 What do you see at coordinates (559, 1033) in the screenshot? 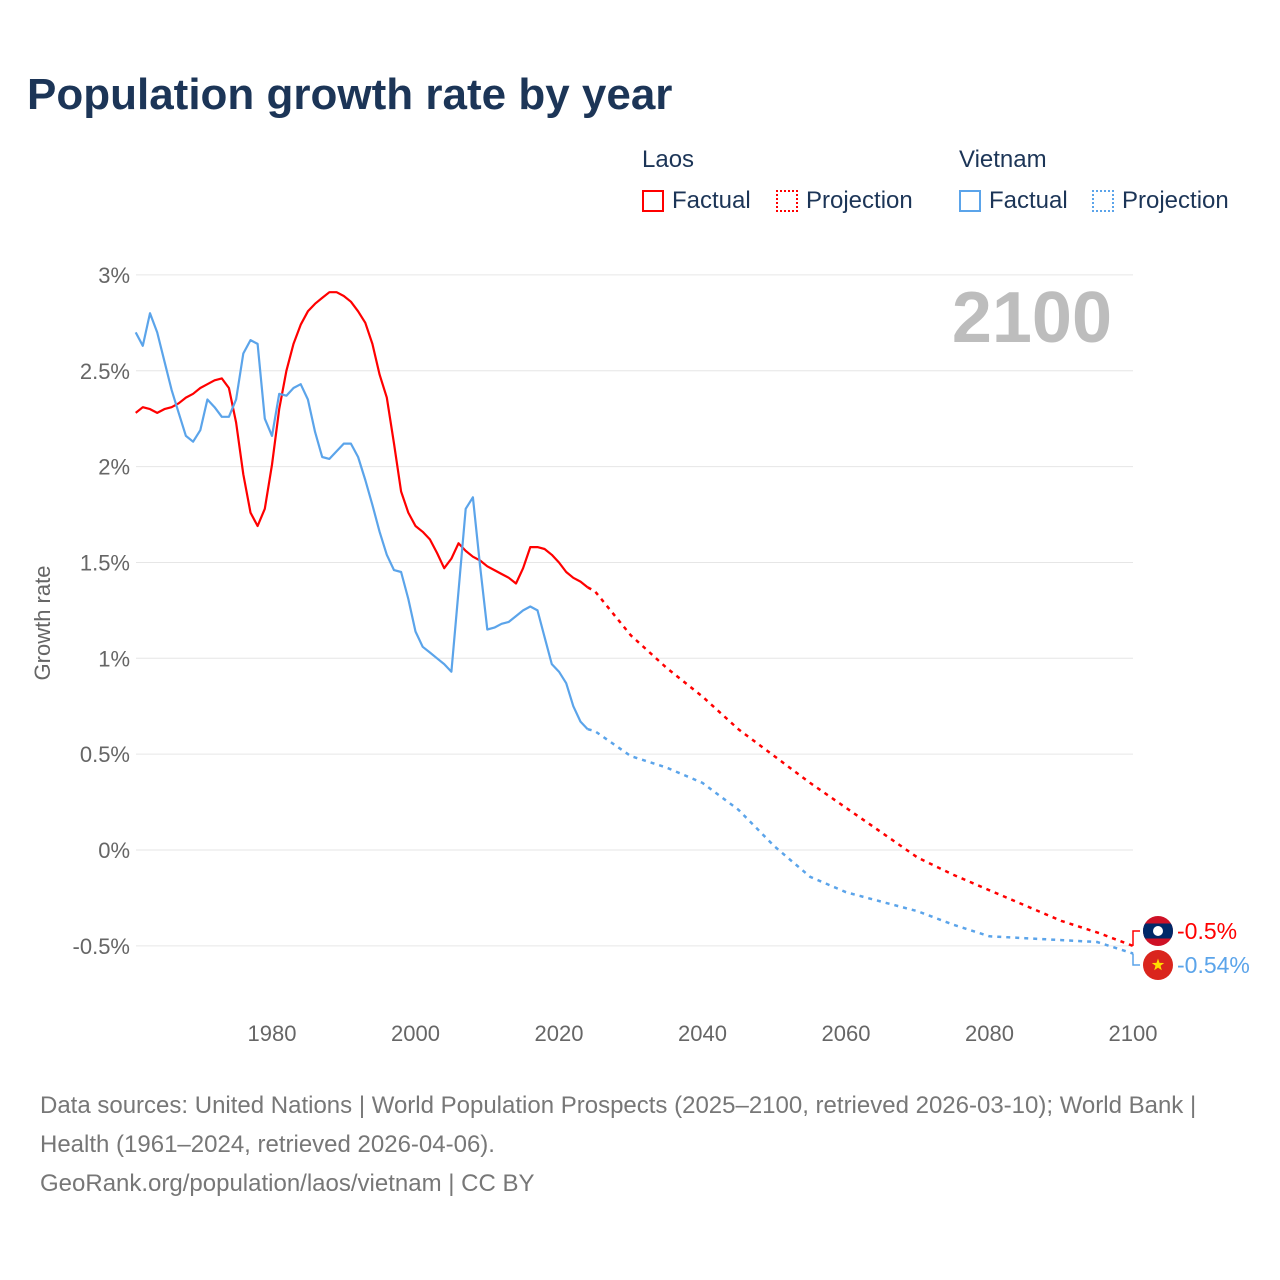
I see `x-tick-label: 2020` at bounding box center [559, 1033].